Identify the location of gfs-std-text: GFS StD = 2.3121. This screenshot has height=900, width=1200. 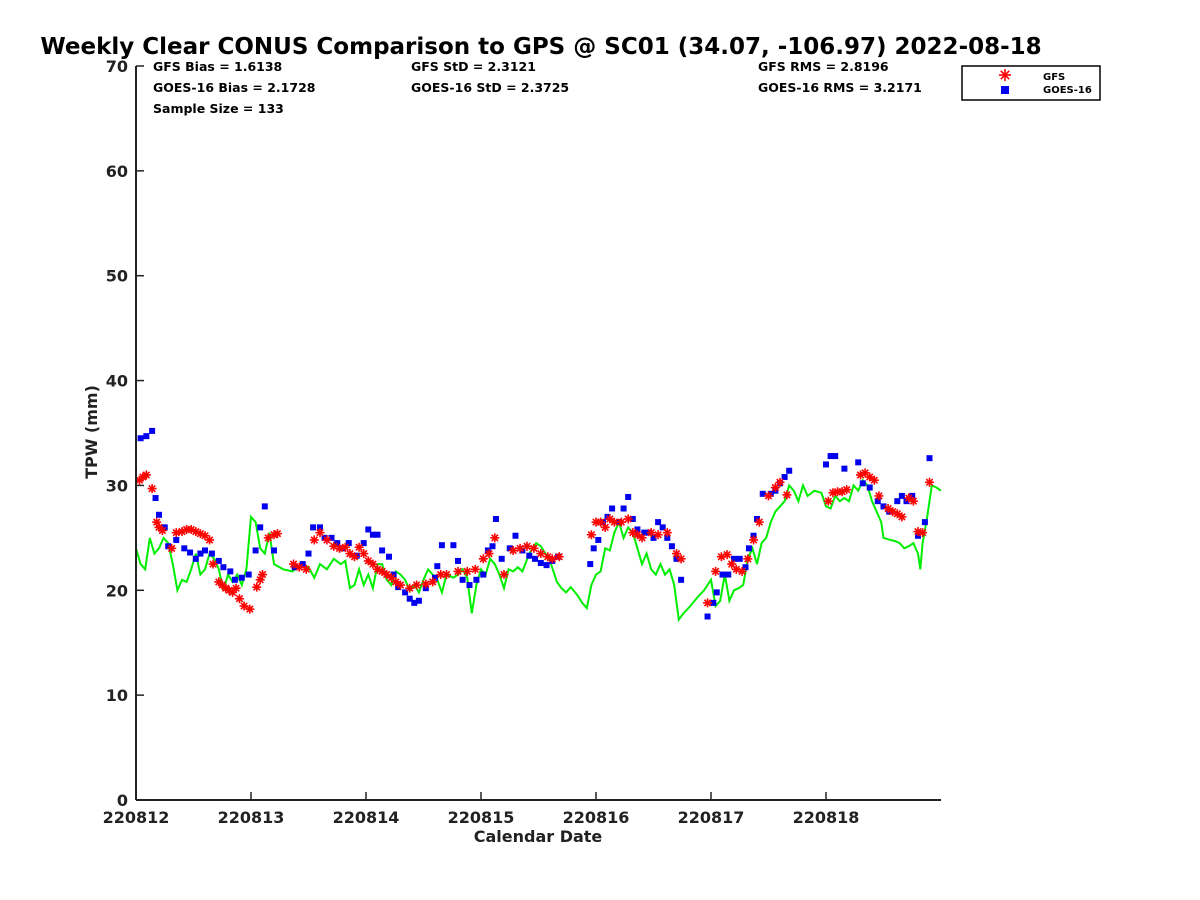
(473, 66).